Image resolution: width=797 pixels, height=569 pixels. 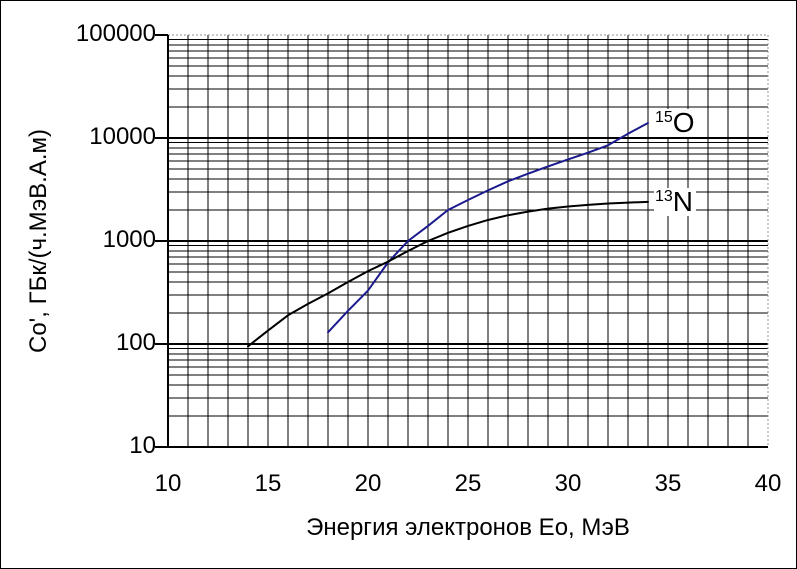 I want to click on series-label-13N: 13N, so click(x=675, y=201).